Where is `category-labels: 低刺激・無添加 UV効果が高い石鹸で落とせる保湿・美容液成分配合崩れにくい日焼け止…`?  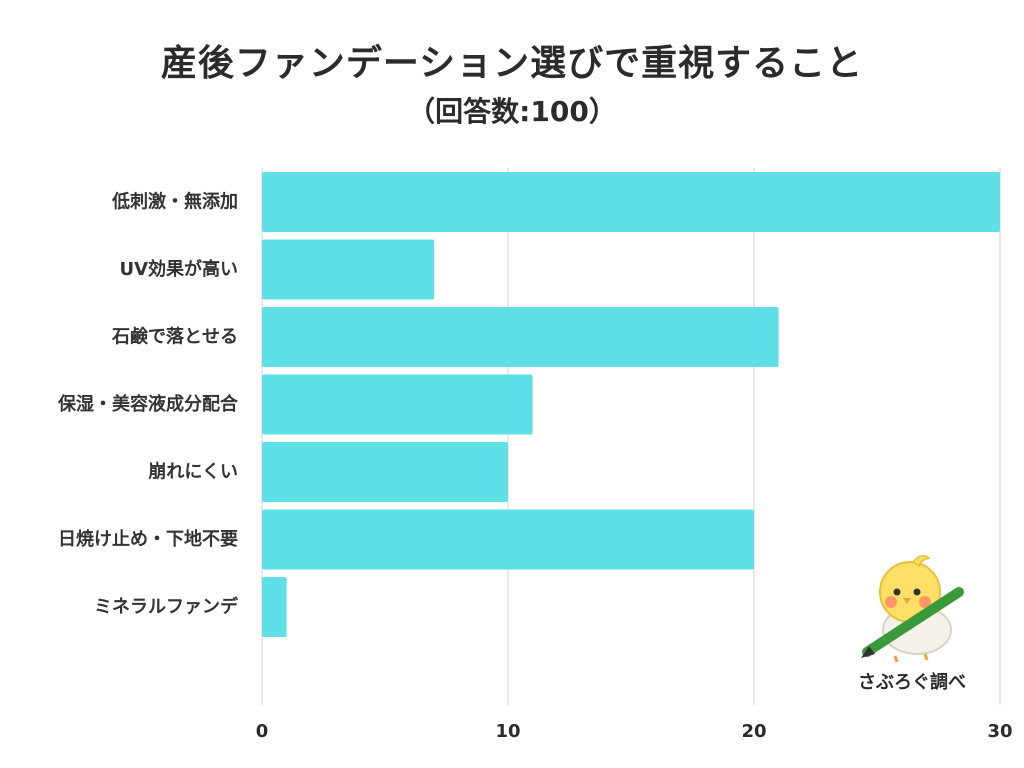 category-labels: 低刺激・無添加 UV効果が高い石鹸で落とせる保湿・美容液成分配合崩れにくい日焼け止… is located at coordinates (148, 404).